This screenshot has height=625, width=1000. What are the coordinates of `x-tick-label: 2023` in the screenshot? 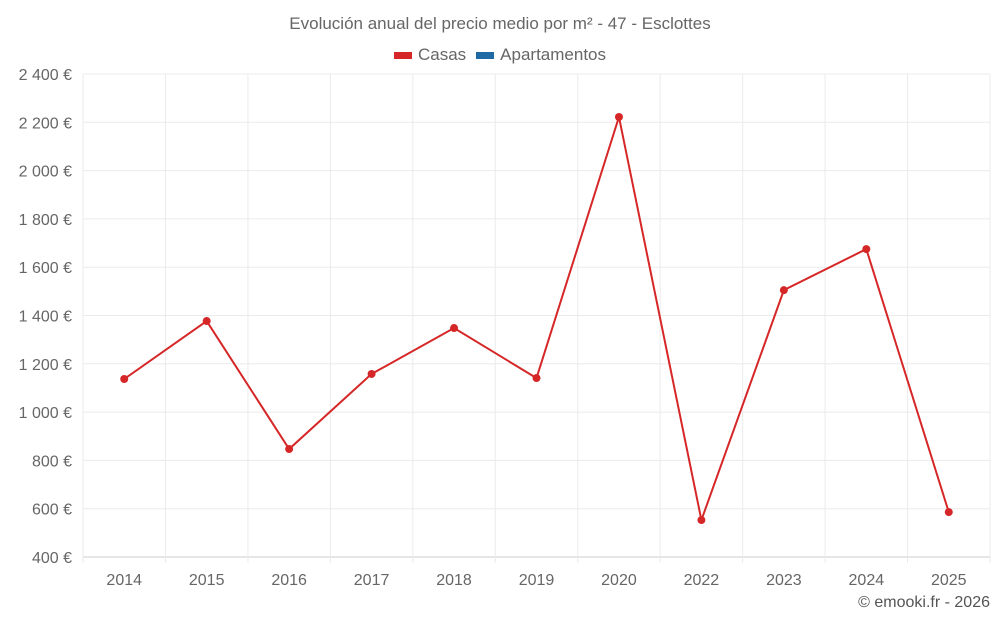 It's located at (784, 580).